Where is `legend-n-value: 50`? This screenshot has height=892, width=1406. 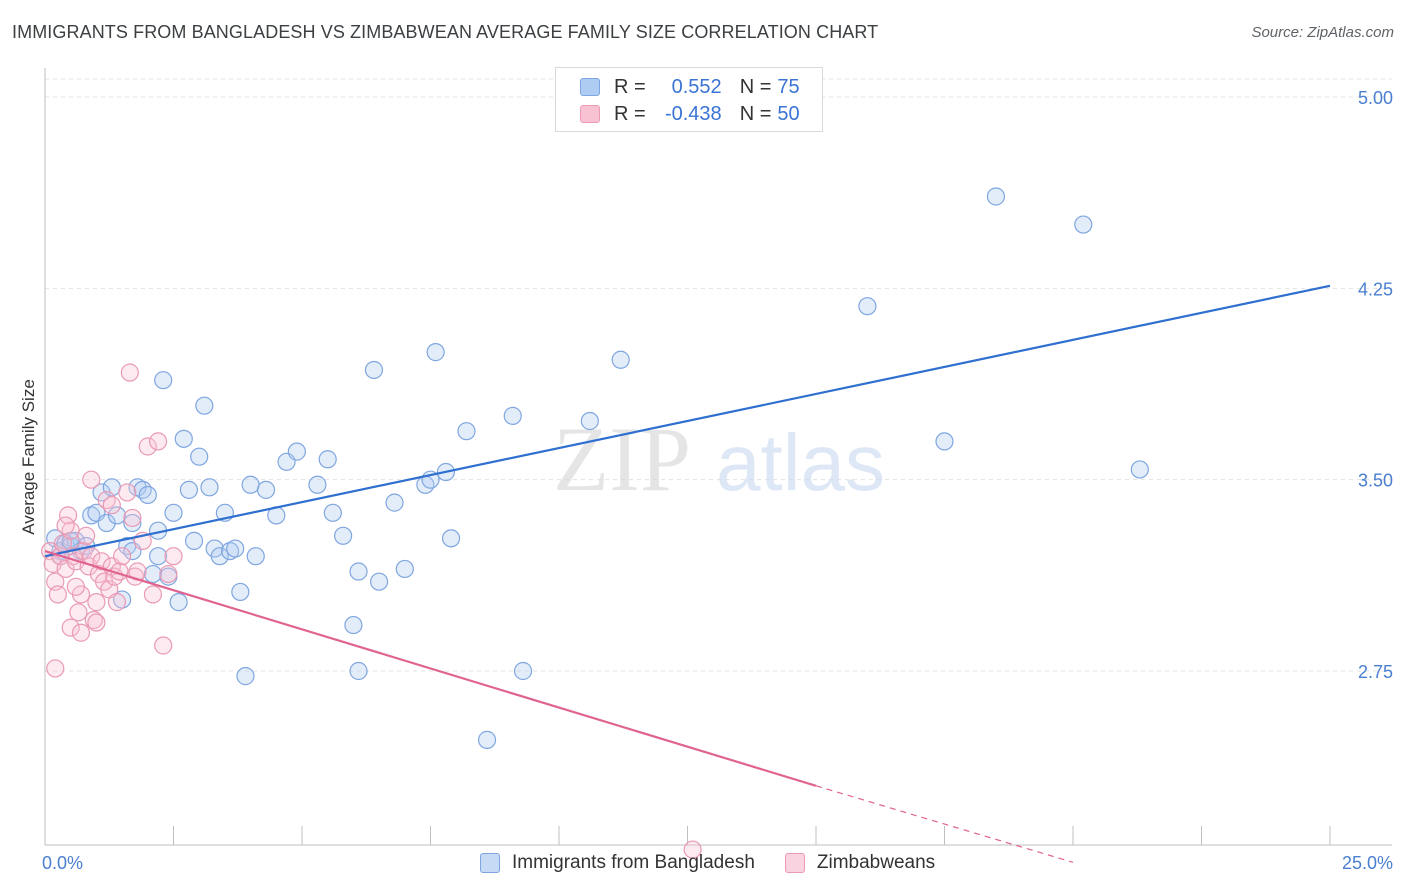
legend-n-value: 50 is located at coordinates (788, 113).